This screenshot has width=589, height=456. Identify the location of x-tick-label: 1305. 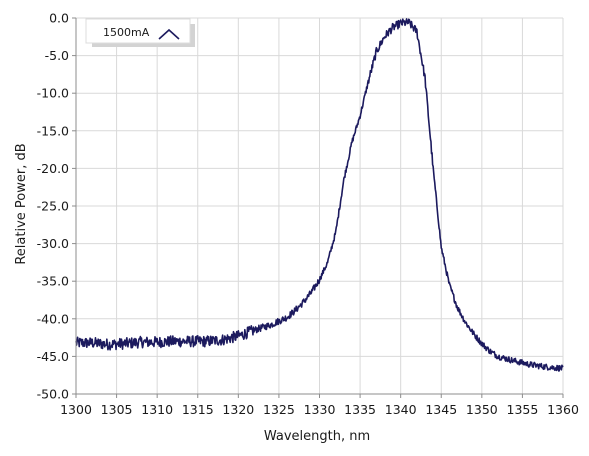
(117, 409).